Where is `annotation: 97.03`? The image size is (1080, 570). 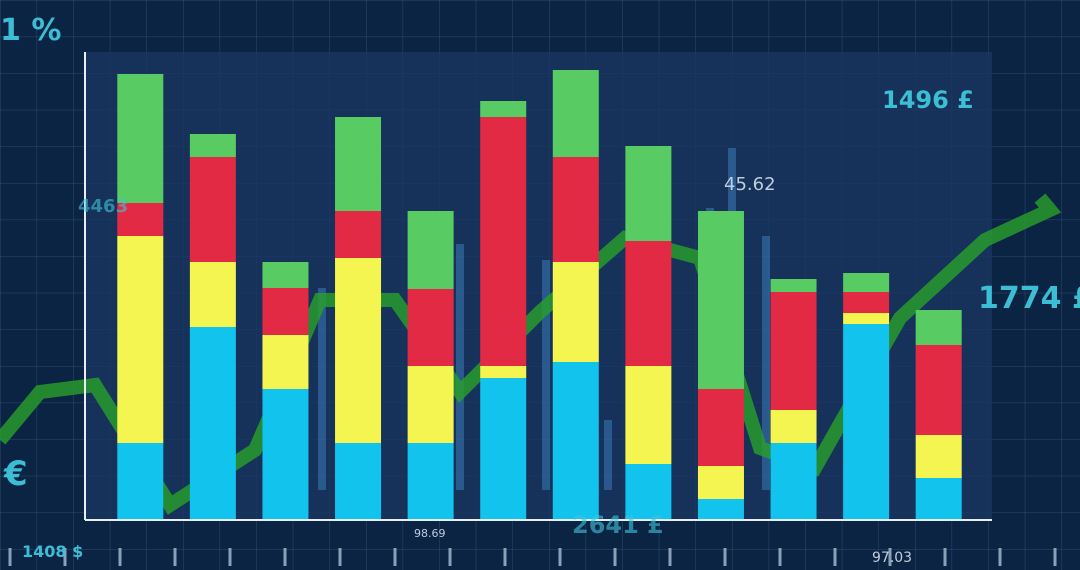 annotation: 97.03 is located at coordinates (892, 558).